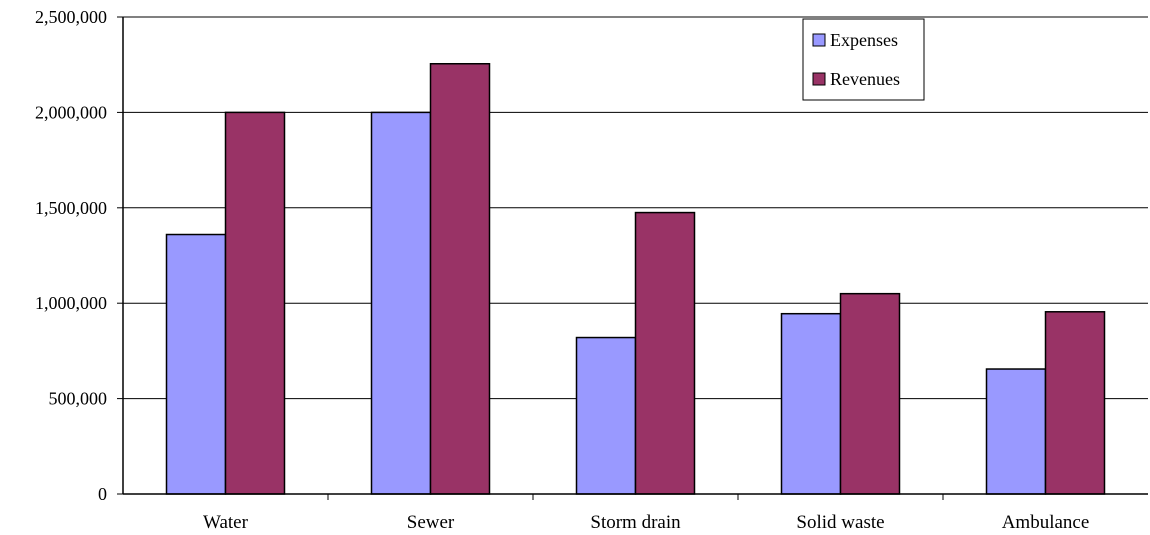 The image size is (1150, 535). Describe the element at coordinates (635, 522) in the screenshot. I see `x-tick-label: Storm drain` at that location.